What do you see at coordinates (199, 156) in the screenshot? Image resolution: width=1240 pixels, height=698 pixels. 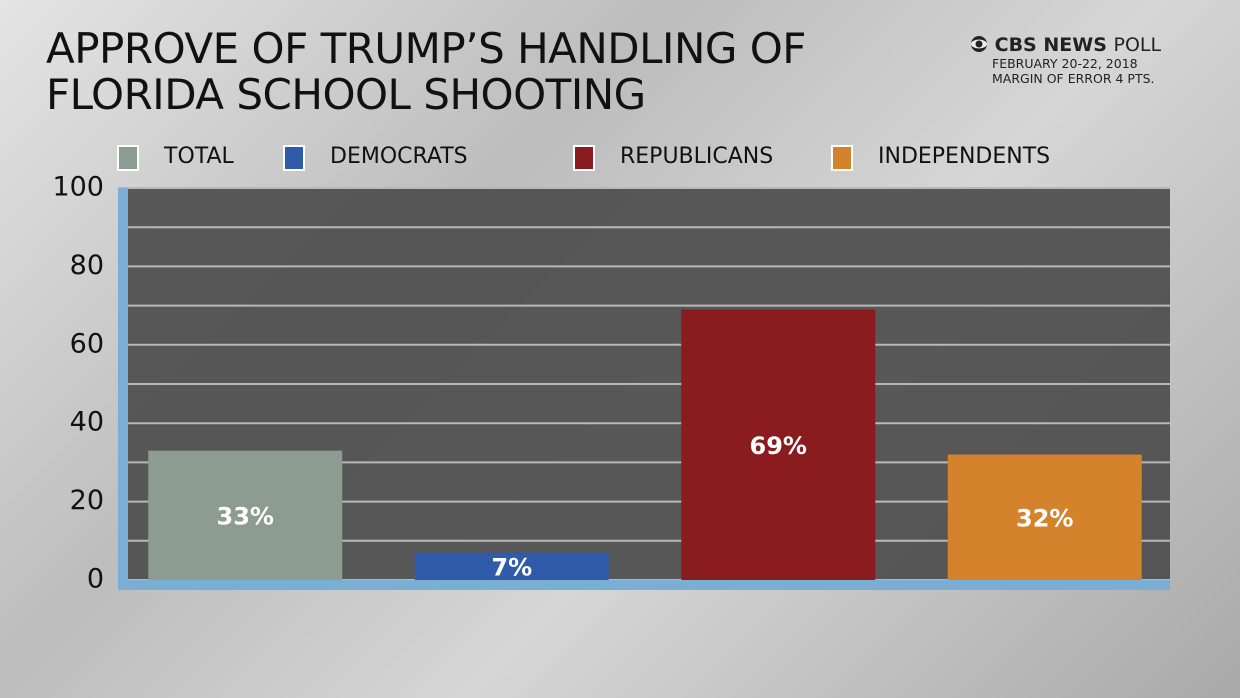 I see `legend-label: TOTAL` at bounding box center [199, 156].